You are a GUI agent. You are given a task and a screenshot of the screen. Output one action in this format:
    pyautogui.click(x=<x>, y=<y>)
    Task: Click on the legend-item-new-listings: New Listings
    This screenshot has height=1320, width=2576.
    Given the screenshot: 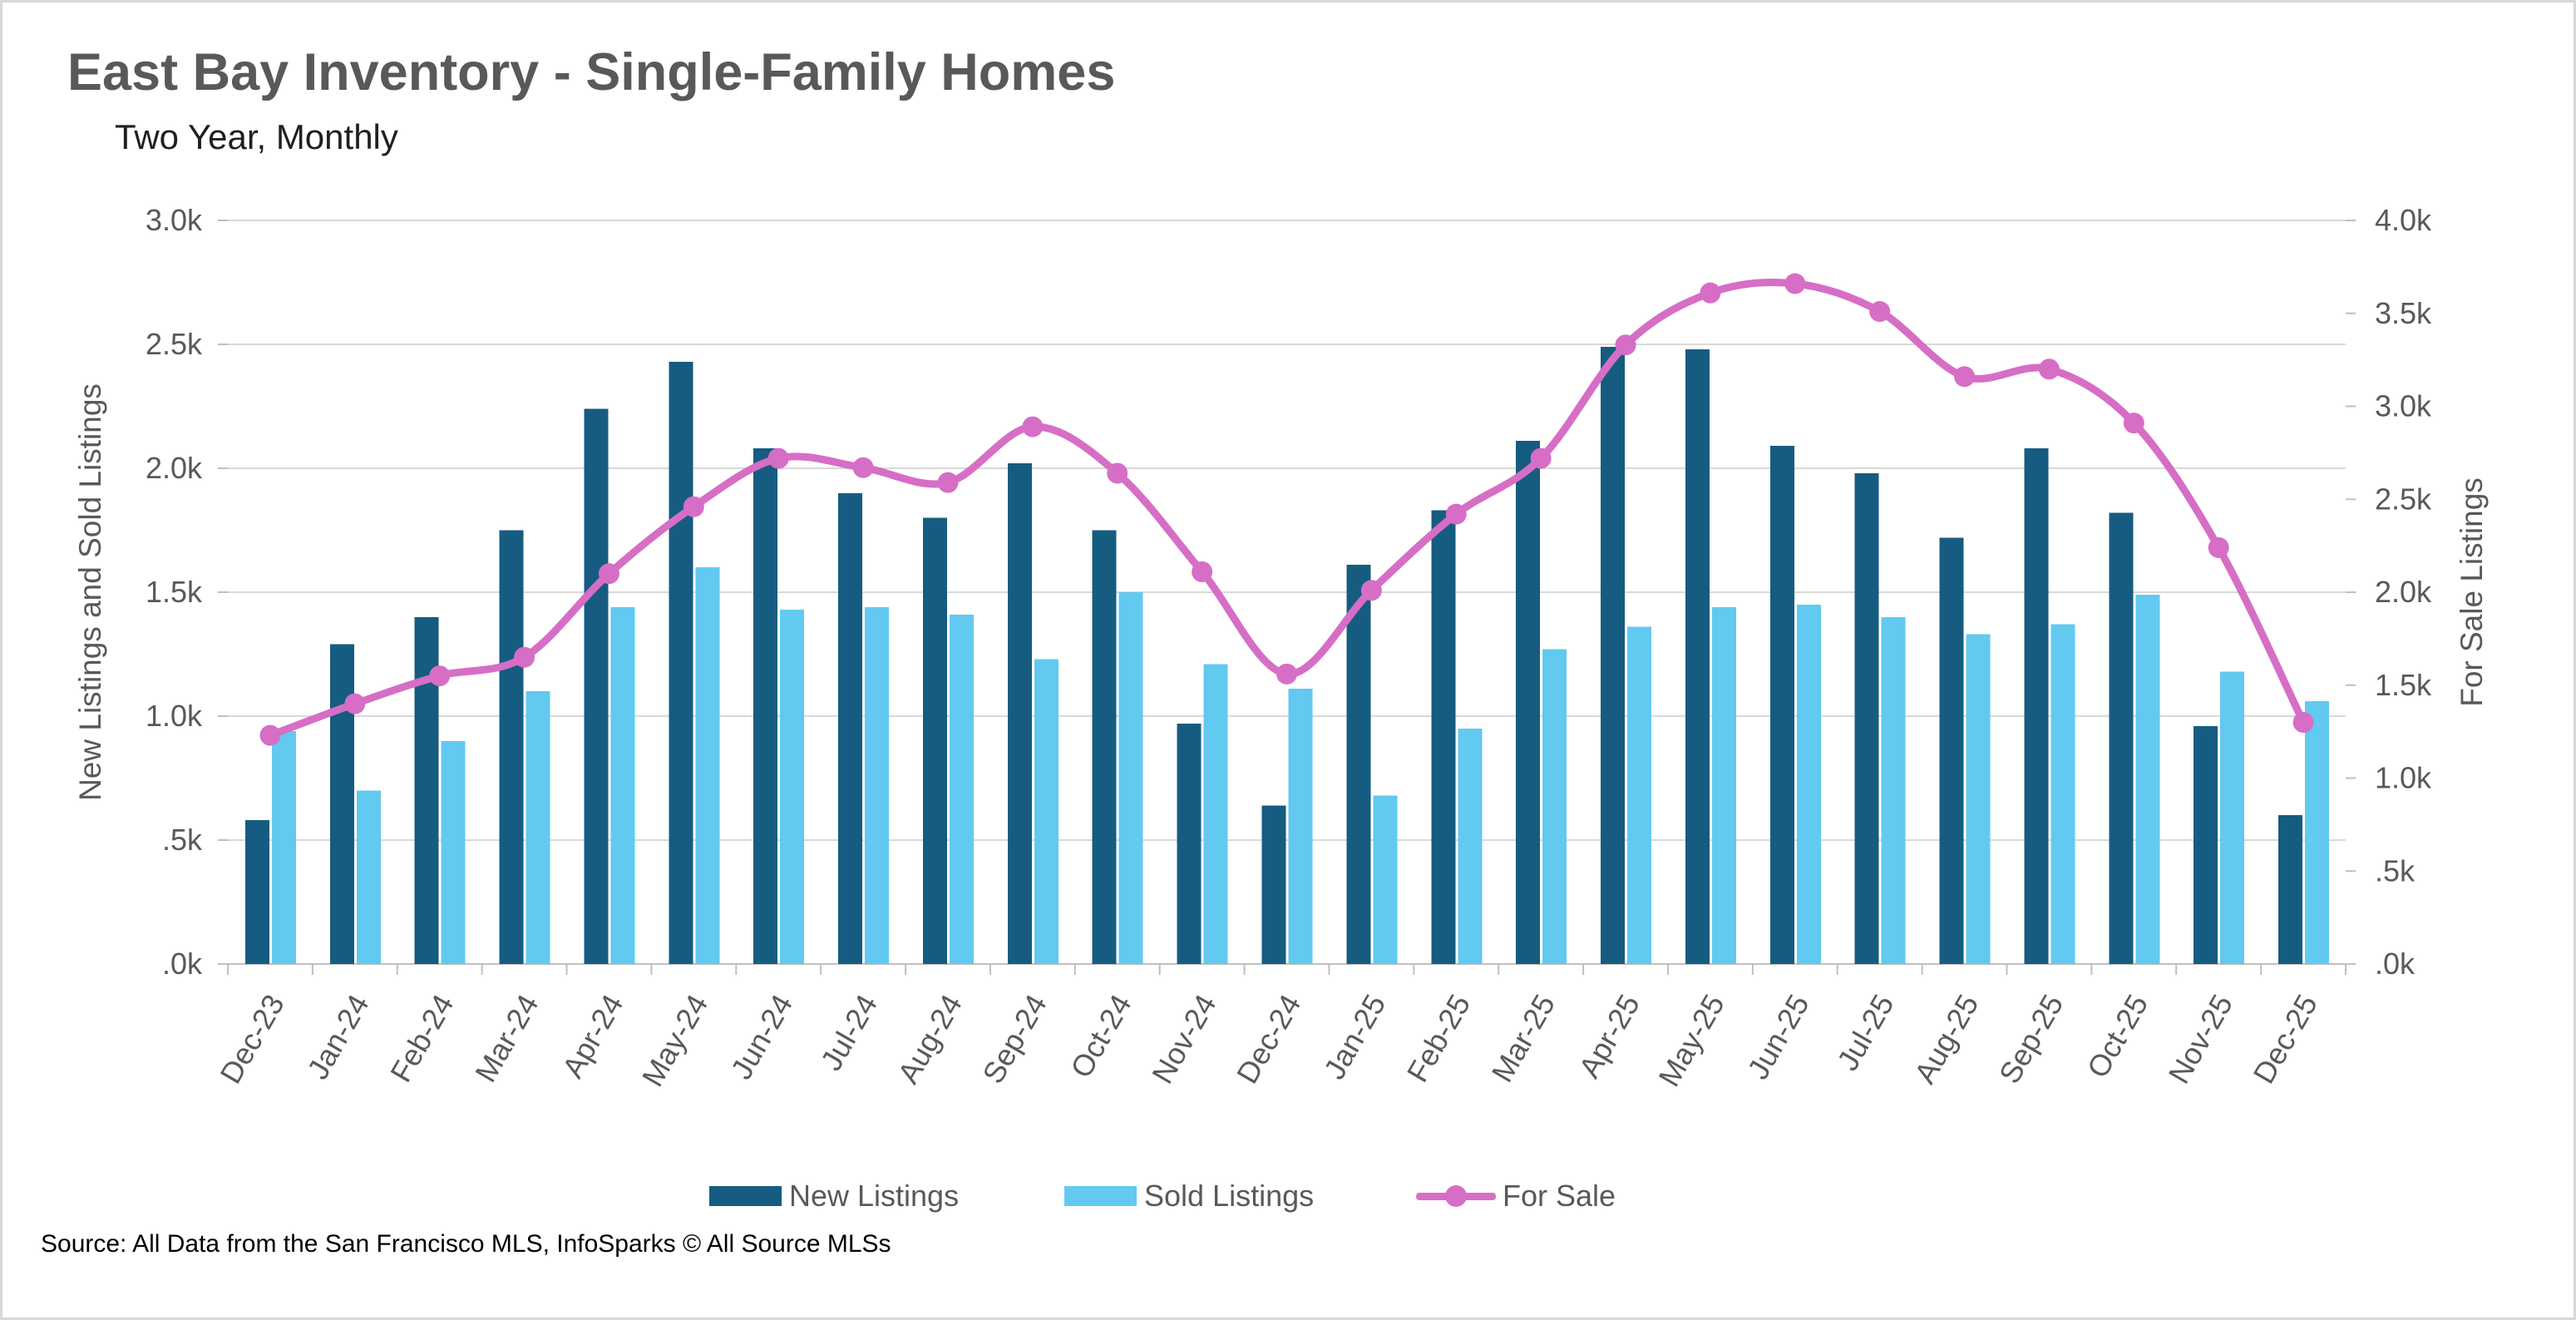 What is the action you would take?
    pyautogui.click(x=834, y=1196)
    